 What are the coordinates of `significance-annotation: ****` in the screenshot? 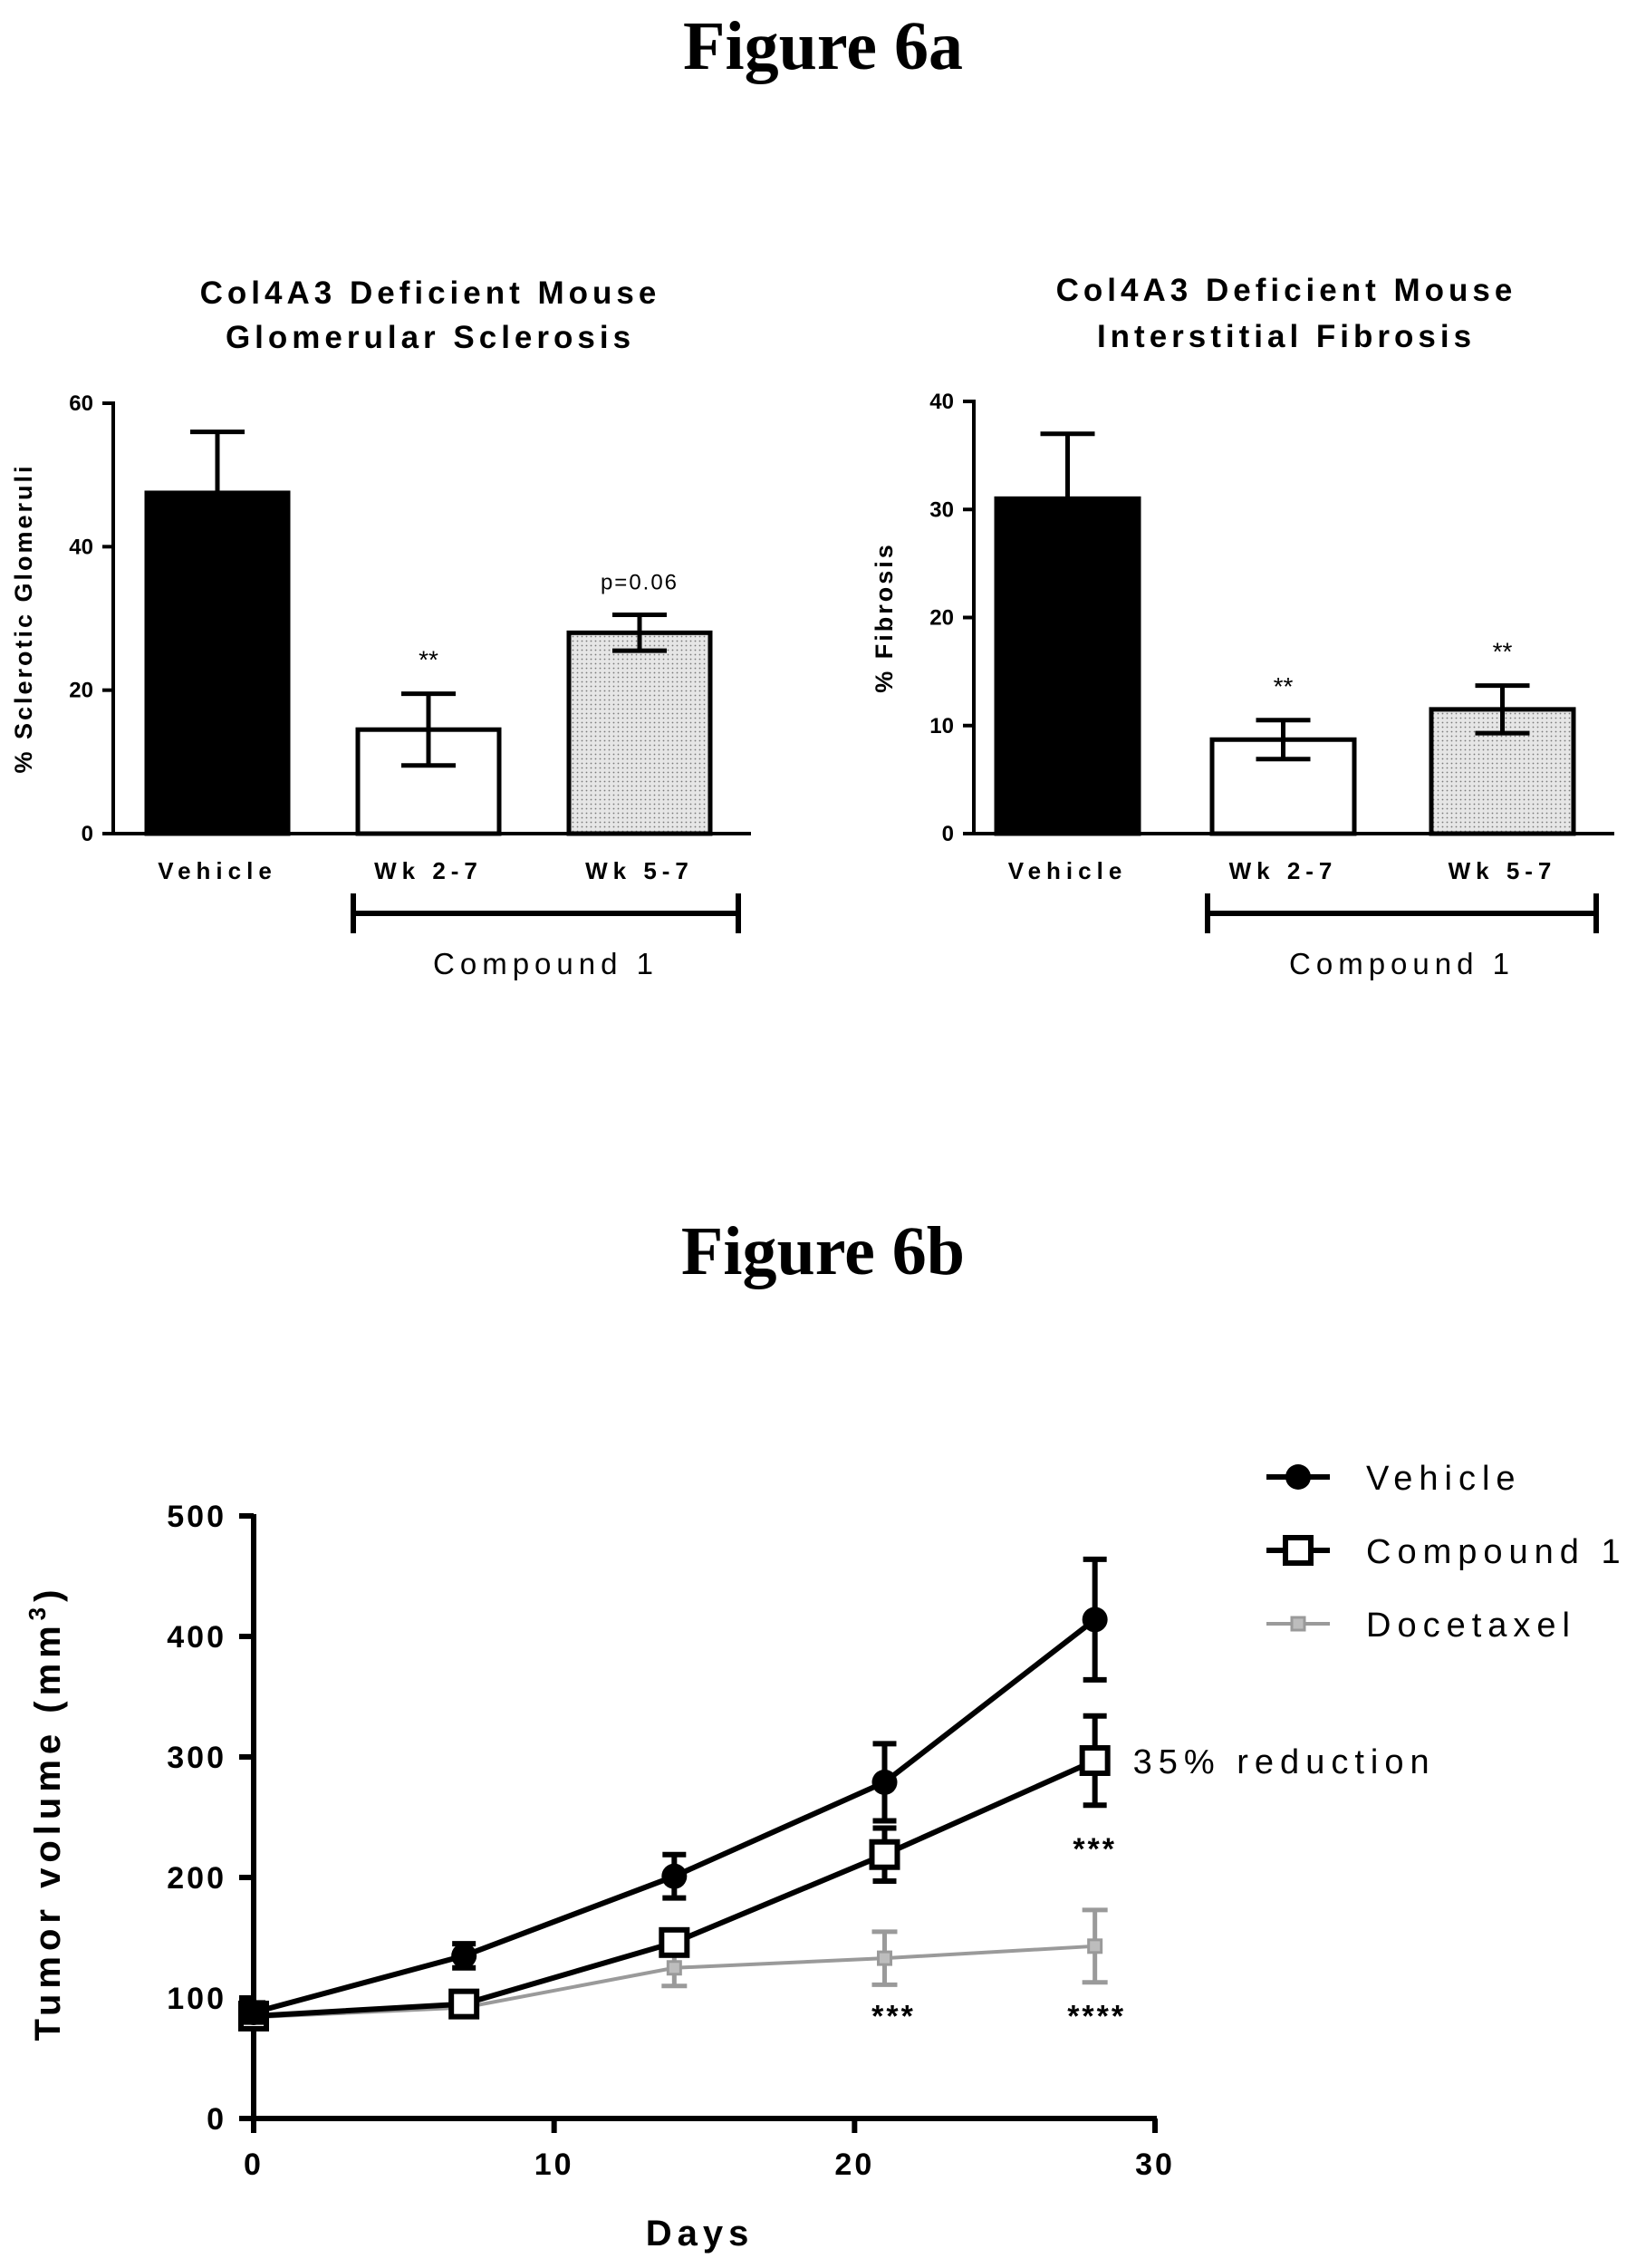 It's located at (1096, 2016).